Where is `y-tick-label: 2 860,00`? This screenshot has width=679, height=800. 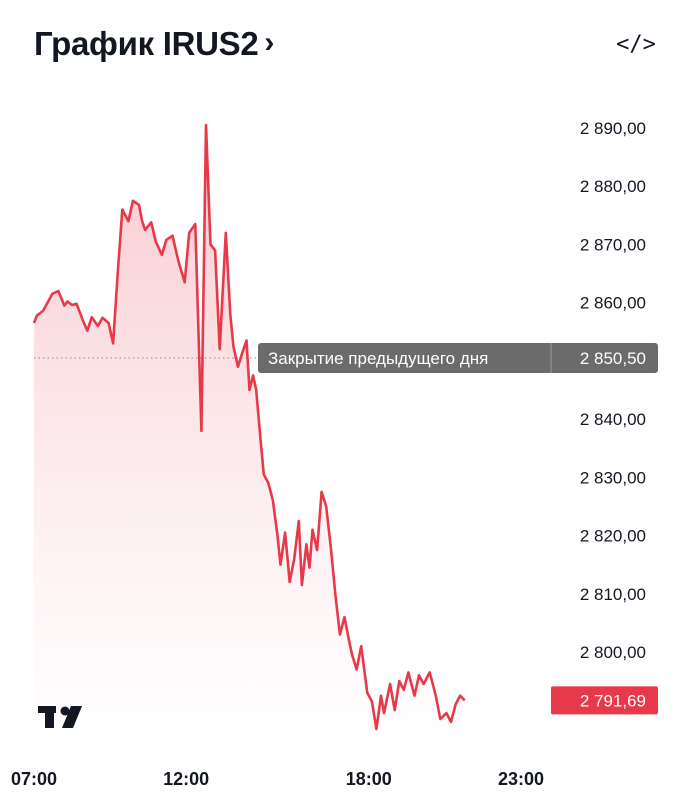
y-tick-label: 2 860,00 is located at coordinates (613, 303).